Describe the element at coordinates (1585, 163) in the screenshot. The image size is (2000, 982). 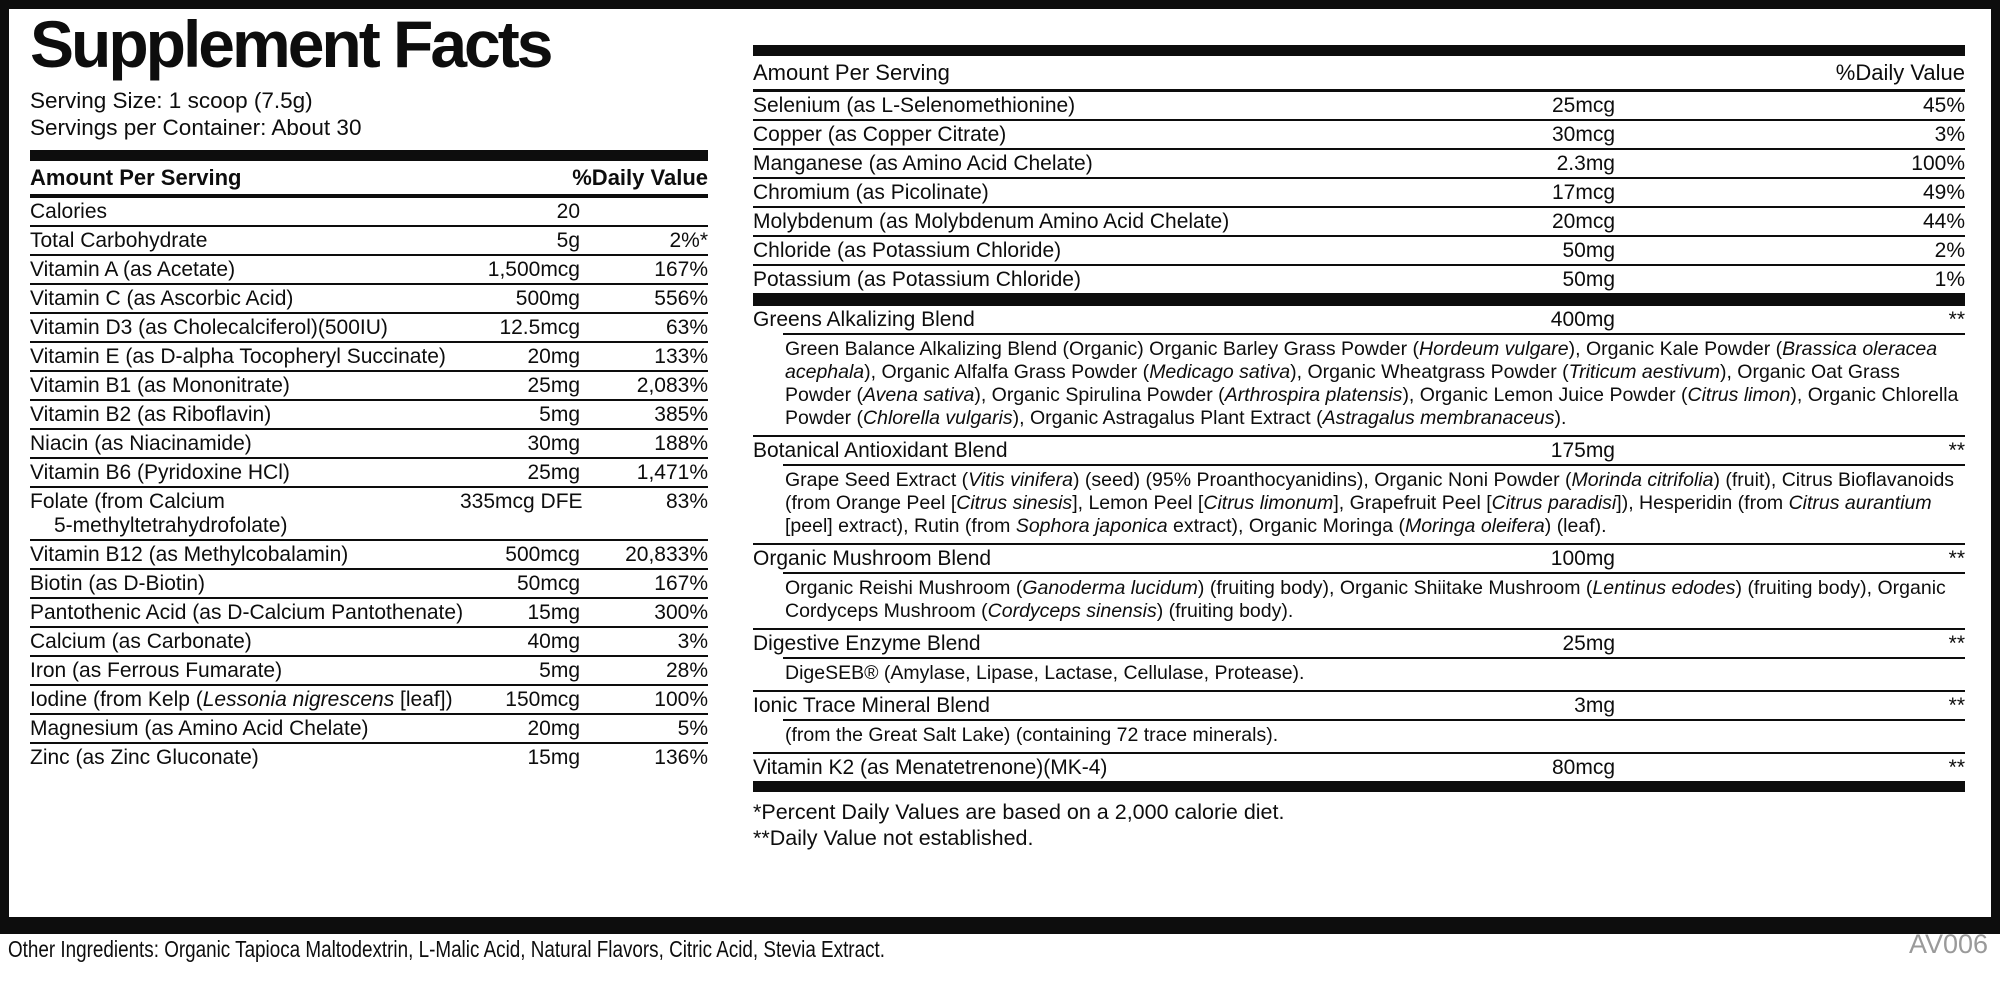
I see `row-amount: 2.3mg` at that location.